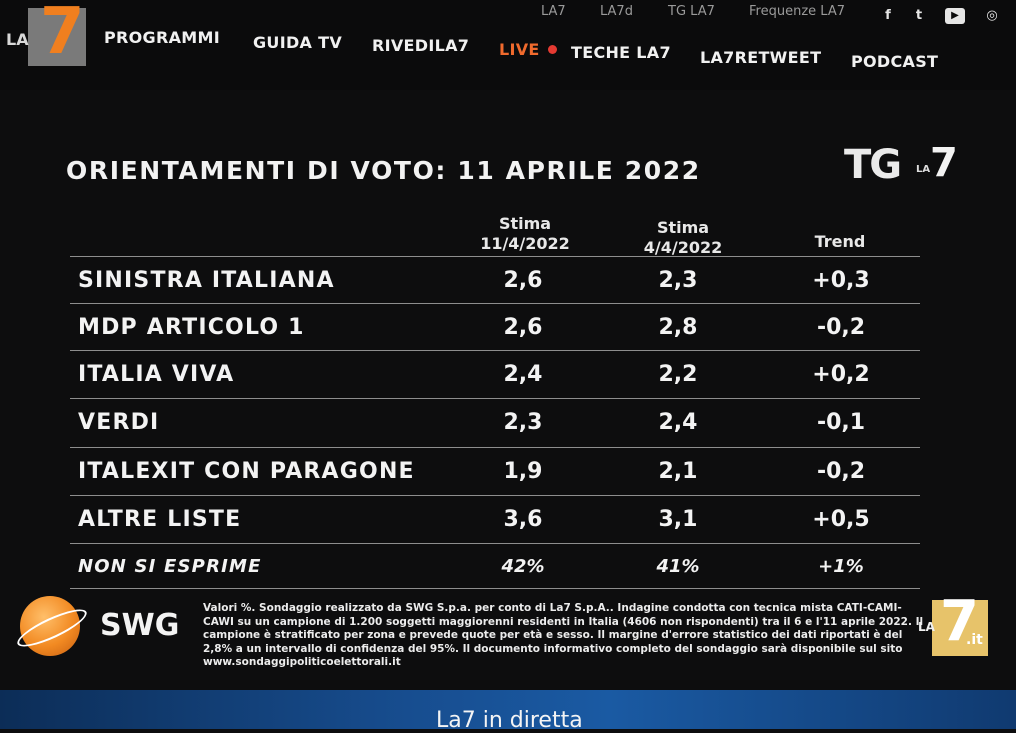  What do you see at coordinates (841, 280) in the screenshot?
I see `trend-value: +0,3` at bounding box center [841, 280].